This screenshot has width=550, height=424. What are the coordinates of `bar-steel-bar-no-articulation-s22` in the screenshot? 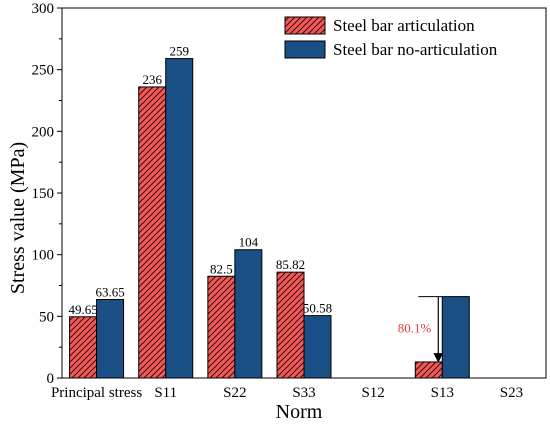 It's located at (248, 314).